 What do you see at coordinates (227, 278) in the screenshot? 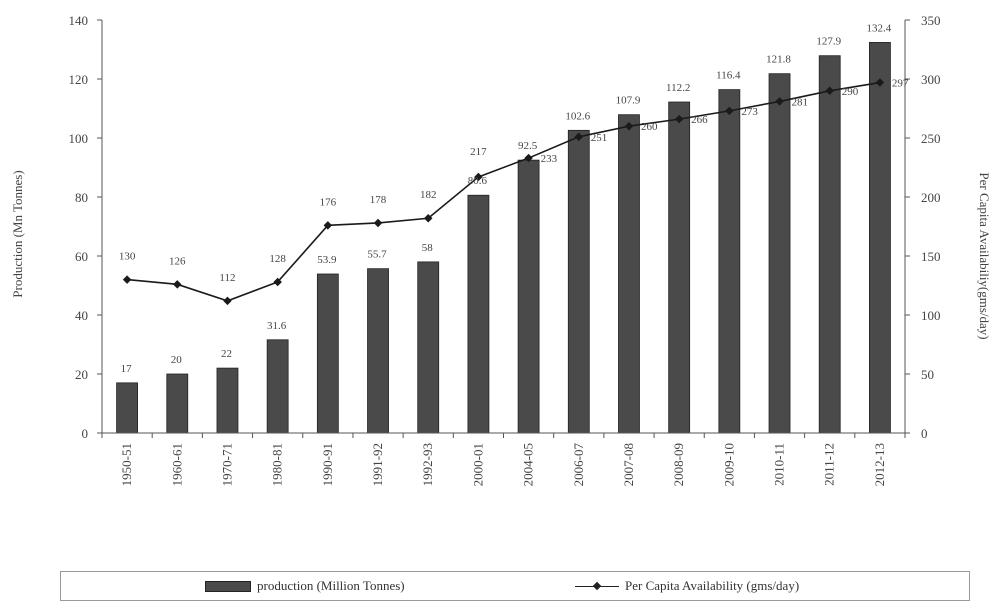
I see `per-capita-data-label: 112` at bounding box center [227, 278].